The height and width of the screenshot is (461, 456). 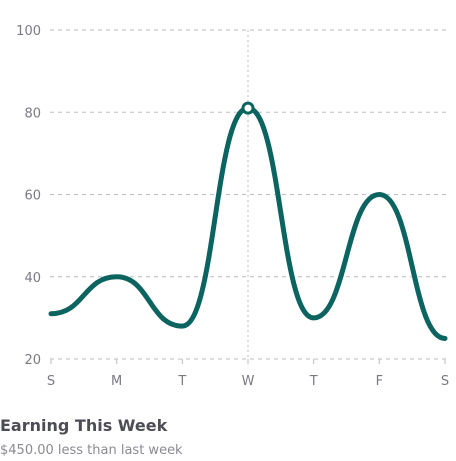 I want to click on x-tick-label: M, so click(x=116, y=381).